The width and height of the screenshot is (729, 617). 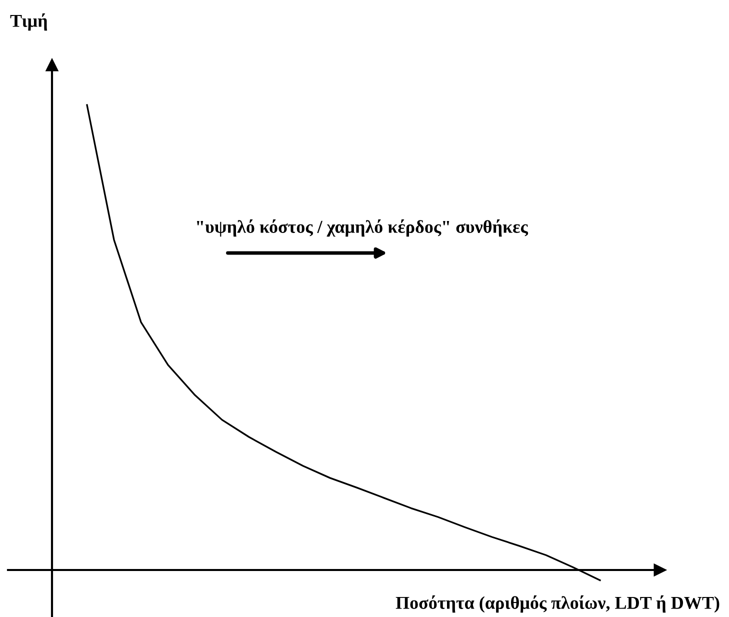 What do you see at coordinates (29, 22) in the screenshot?
I see `y-axis-title: Τιμή` at bounding box center [29, 22].